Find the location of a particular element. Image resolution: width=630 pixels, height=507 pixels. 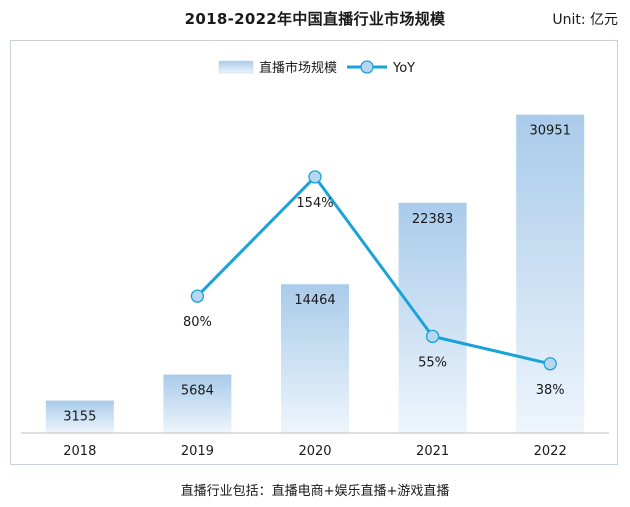

yoy-label-2020: 154% is located at coordinates (314, 203).